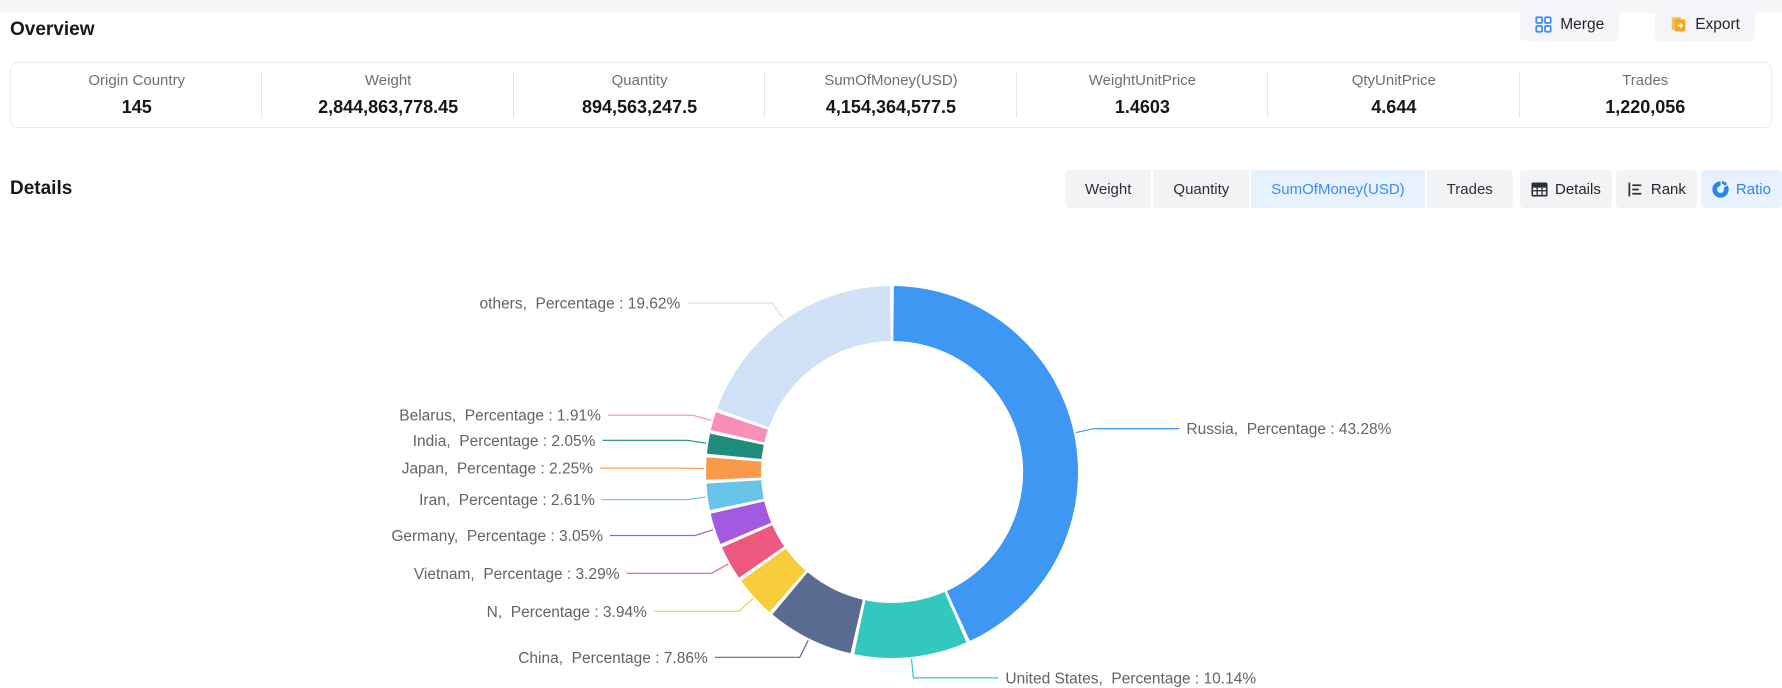  What do you see at coordinates (739, 427) in the screenshot?
I see `slice-belarus` at bounding box center [739, 427].